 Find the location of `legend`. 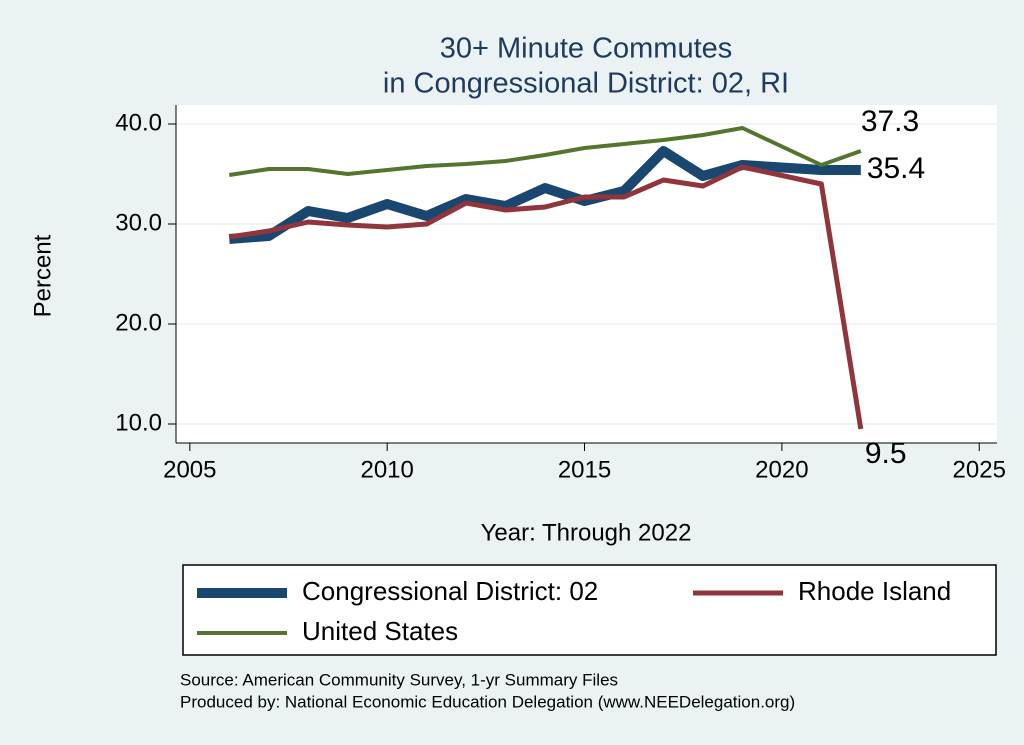

legend is located at coordinates (589, 610).